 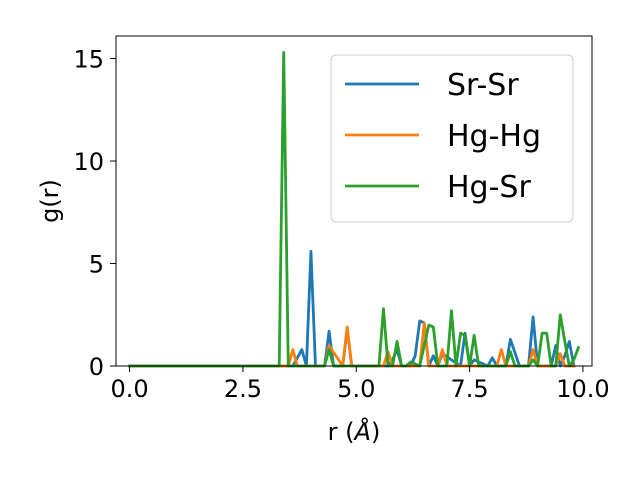 I want to click on y-tick-label: 10, so click(x=88, y=162).